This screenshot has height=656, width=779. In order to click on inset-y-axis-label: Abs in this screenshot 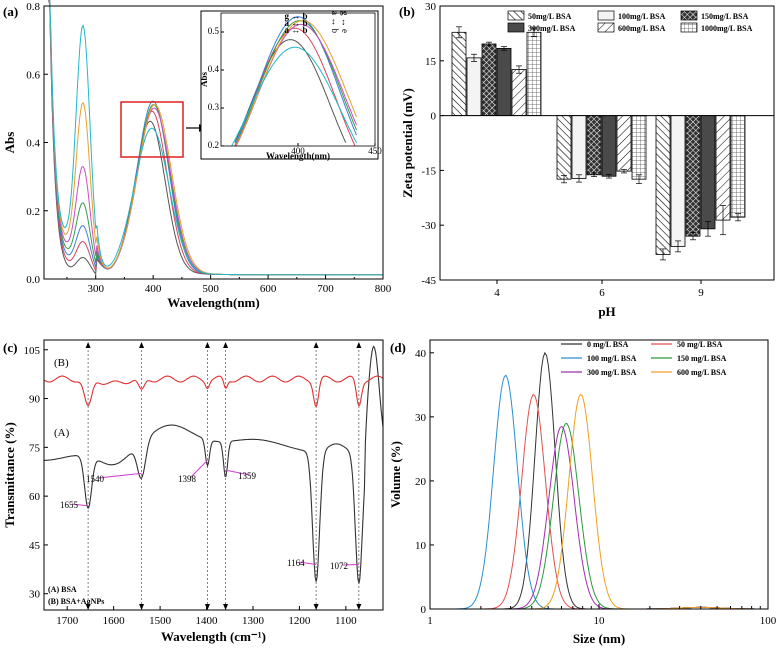, I will do `click(204, 80)`.